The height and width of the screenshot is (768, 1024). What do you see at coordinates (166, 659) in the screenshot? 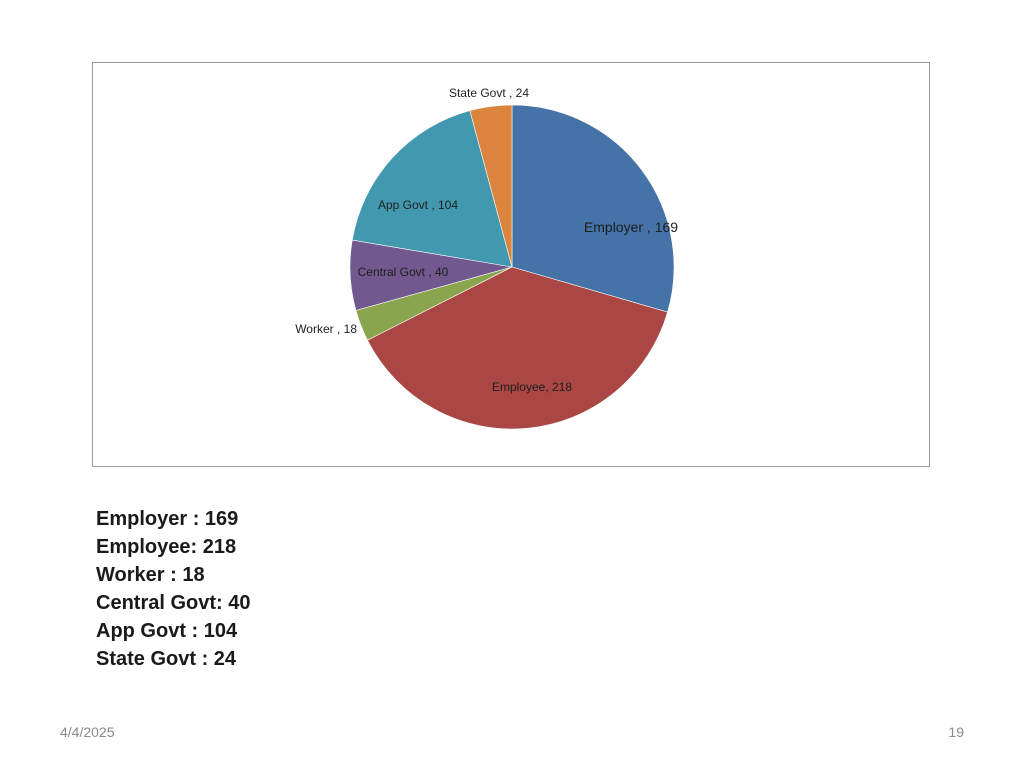
I see `summary-line-state-govt: State Govt : 24` at bounding box center [166, 659].